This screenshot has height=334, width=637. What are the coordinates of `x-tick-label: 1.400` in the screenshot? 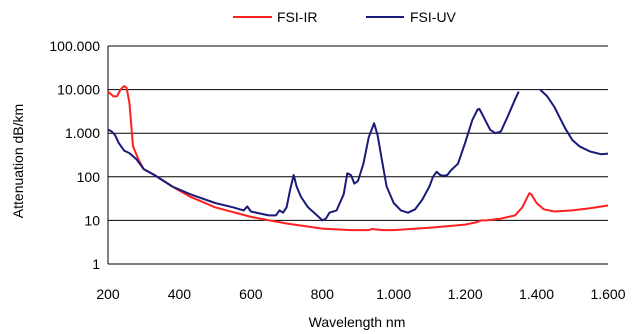 It's located at (536, 294).